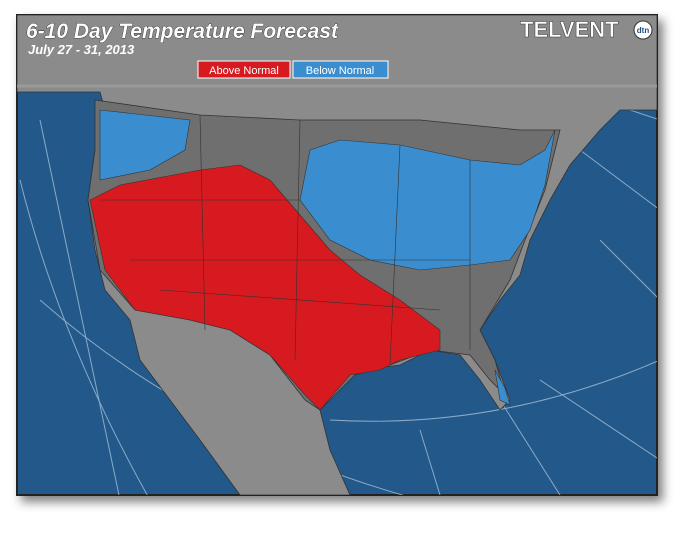 This screenshot has height=537, width=692. I want to click on date-range: July 27 - 31, 2013, so click(81, 49).